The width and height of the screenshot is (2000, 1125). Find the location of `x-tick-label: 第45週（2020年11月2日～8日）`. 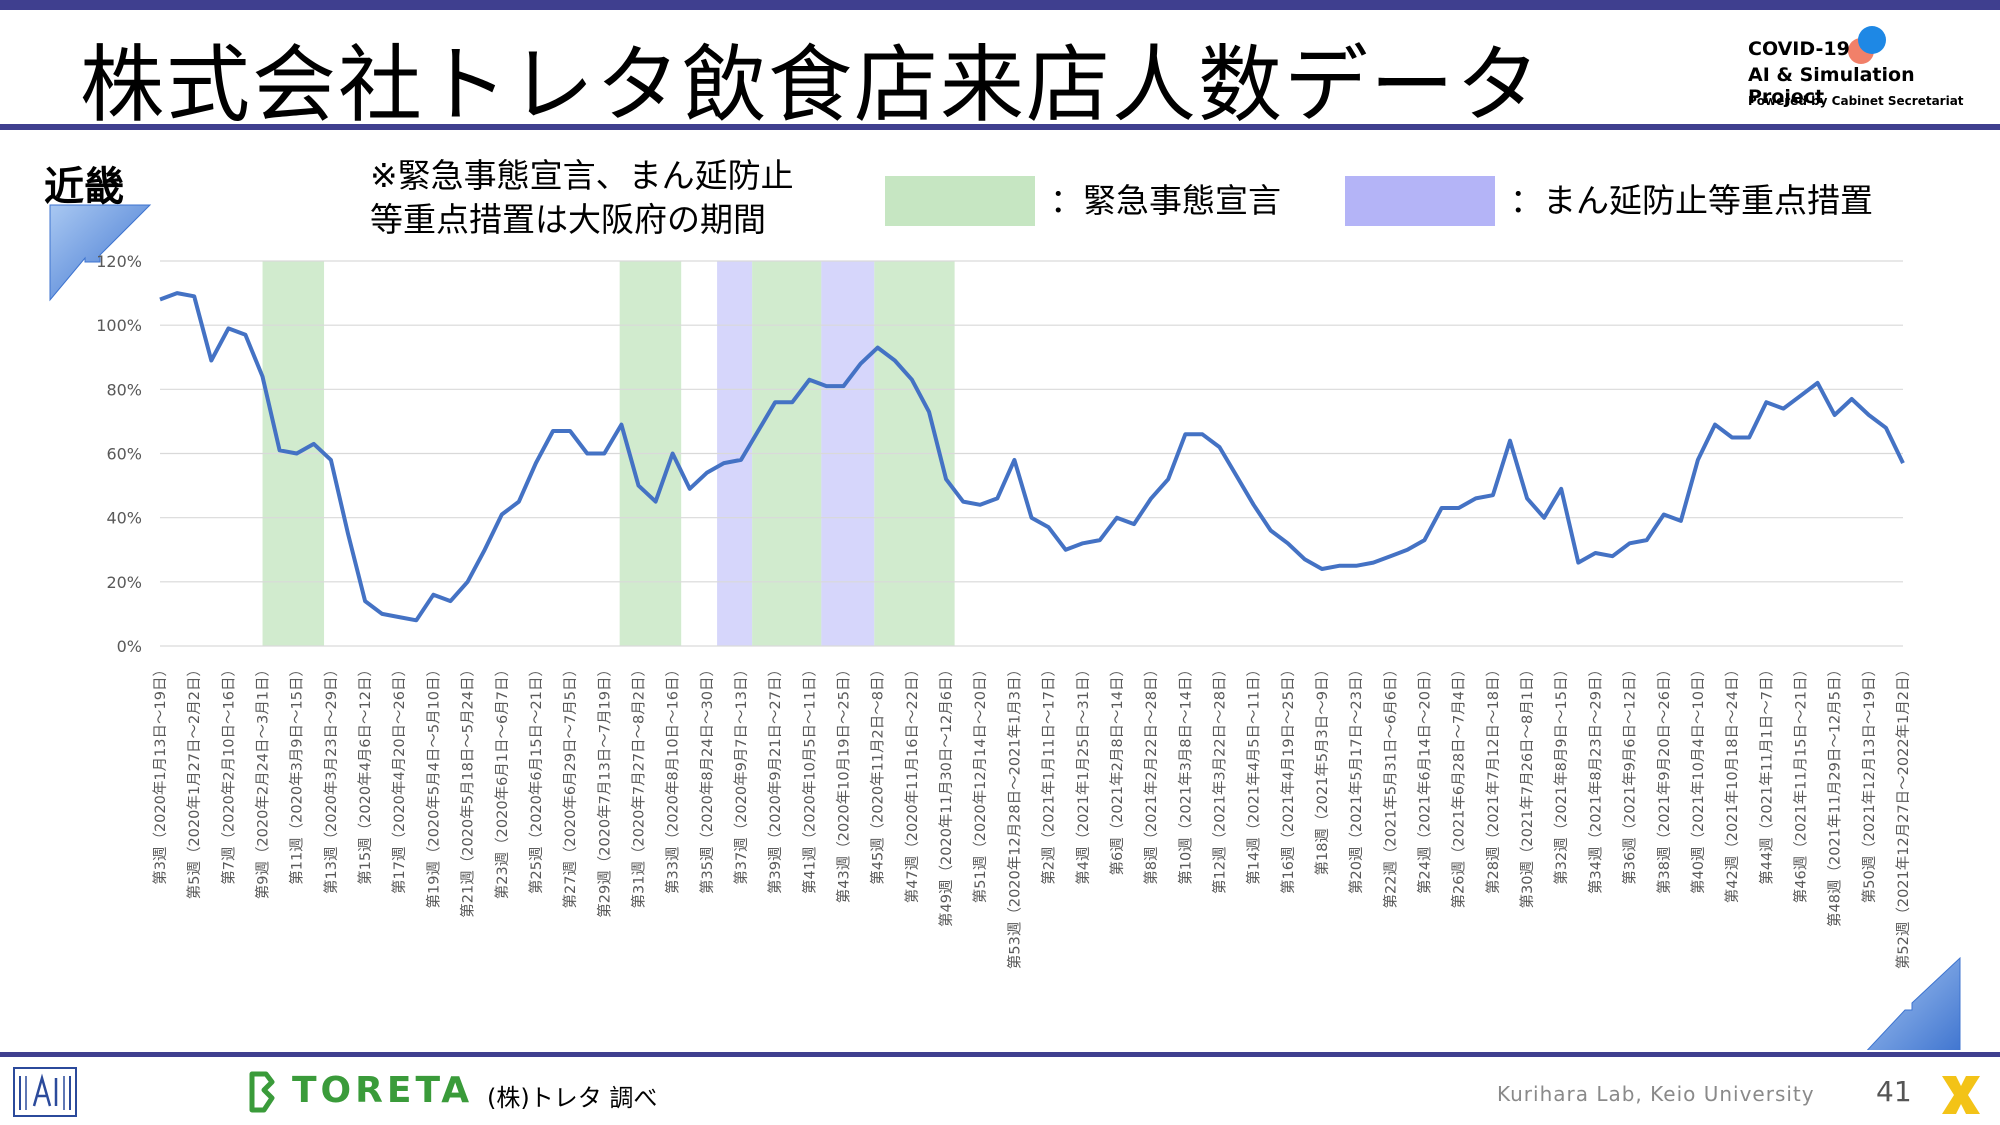

x-tick-label: 第45週（2020年11月2日～8日） is located at coordinates (878, 773).